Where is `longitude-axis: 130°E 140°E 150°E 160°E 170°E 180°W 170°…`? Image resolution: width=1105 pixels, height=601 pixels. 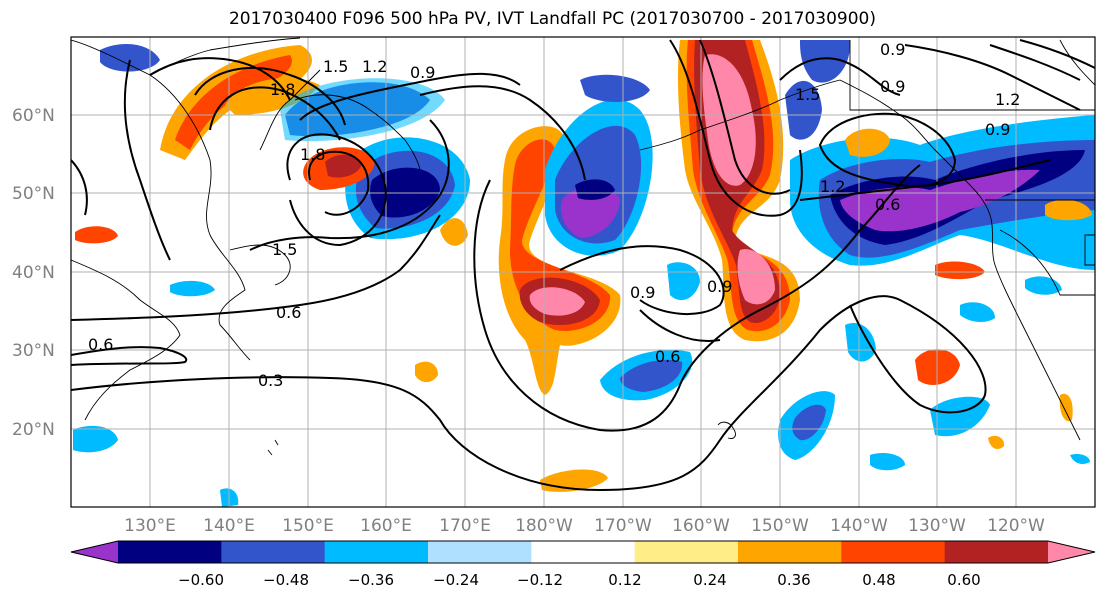
longitude-axis: 130°E 140°E 150°E 160°E 170°E 180°W 170°… is located at coordinates (584, 526).